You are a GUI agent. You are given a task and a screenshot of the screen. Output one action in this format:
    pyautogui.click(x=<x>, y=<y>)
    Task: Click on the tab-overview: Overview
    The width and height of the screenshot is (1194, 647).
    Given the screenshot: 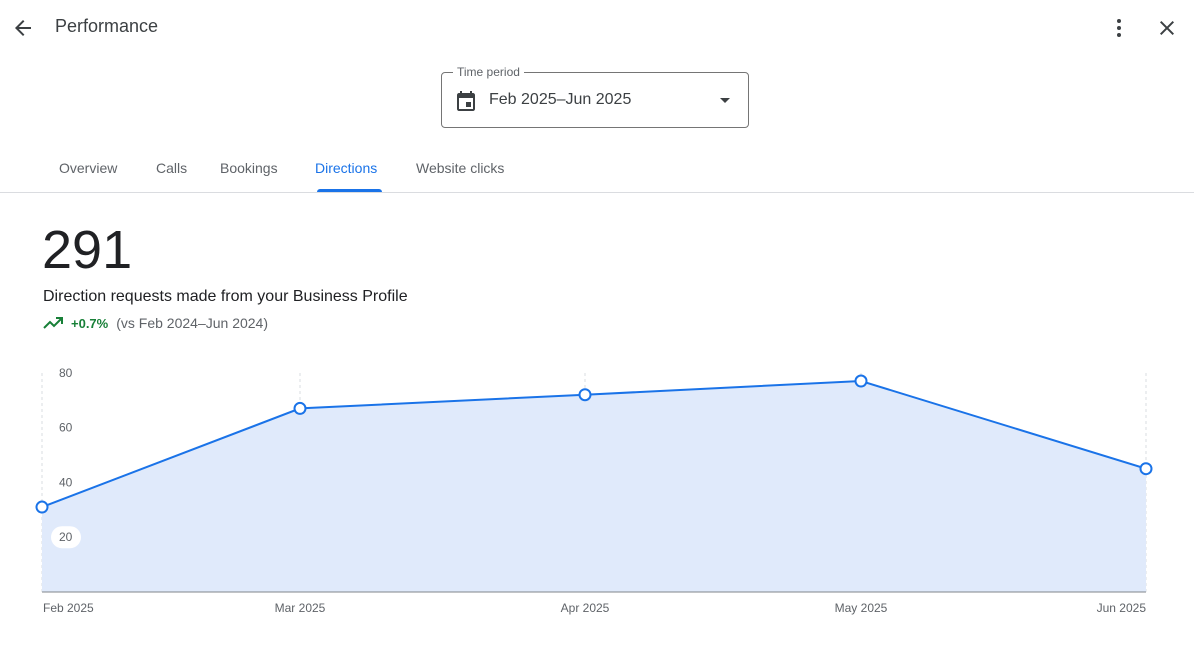 What is the action you would take?
    pyautogui.click(x=88, y=168)
    